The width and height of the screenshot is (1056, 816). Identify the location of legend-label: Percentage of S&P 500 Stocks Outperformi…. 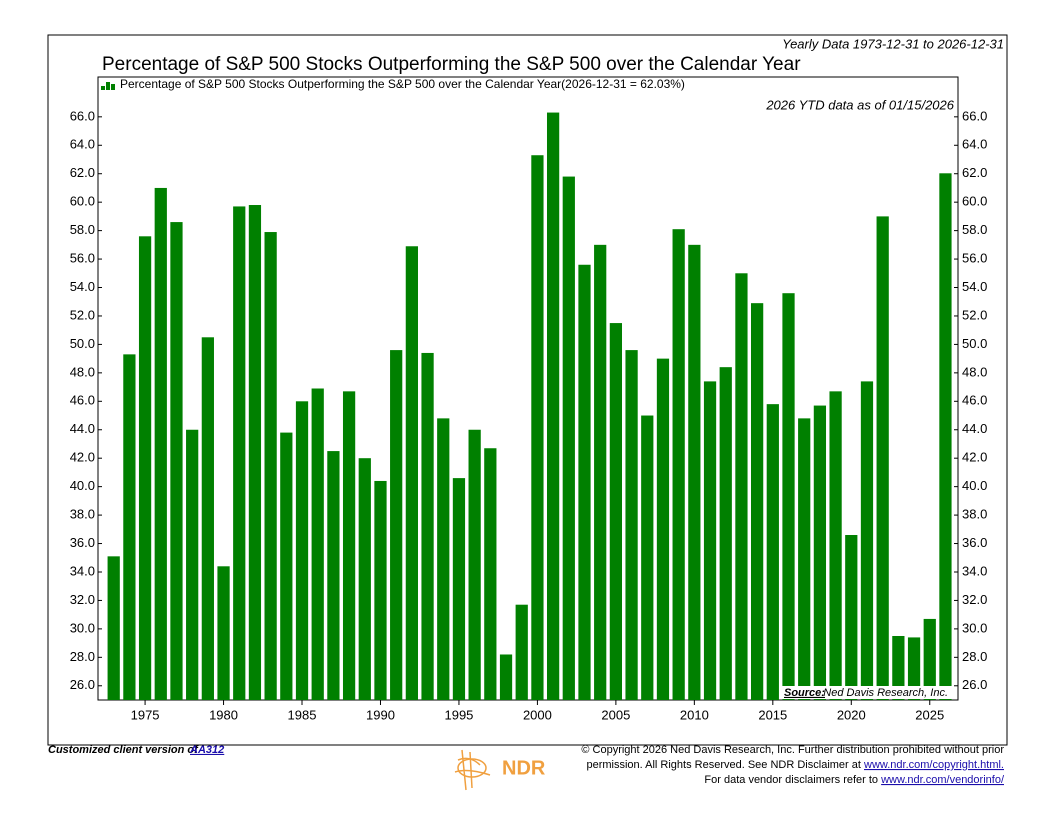
(402, 84).